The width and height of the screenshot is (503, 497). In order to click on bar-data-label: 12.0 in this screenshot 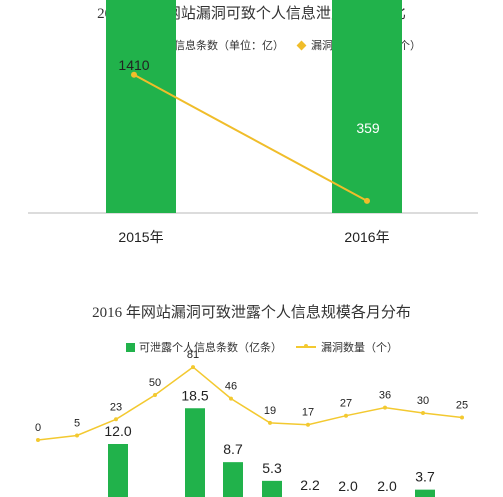, I will do `click(117, 431)`.